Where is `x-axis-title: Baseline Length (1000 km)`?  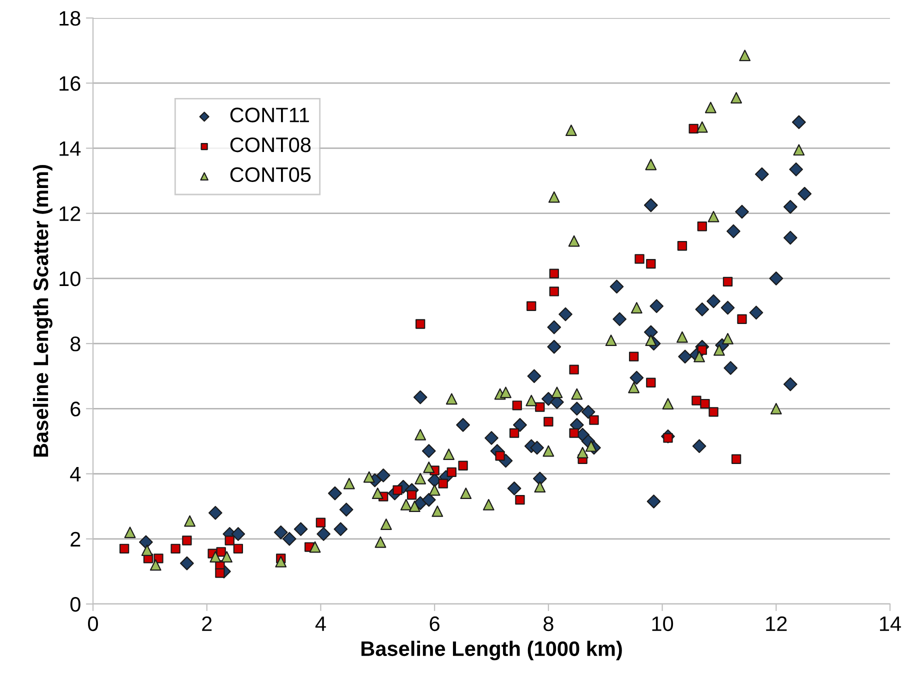 x-axis-title: Baseline Length (1000 km) is located at coordinates (491, 650).